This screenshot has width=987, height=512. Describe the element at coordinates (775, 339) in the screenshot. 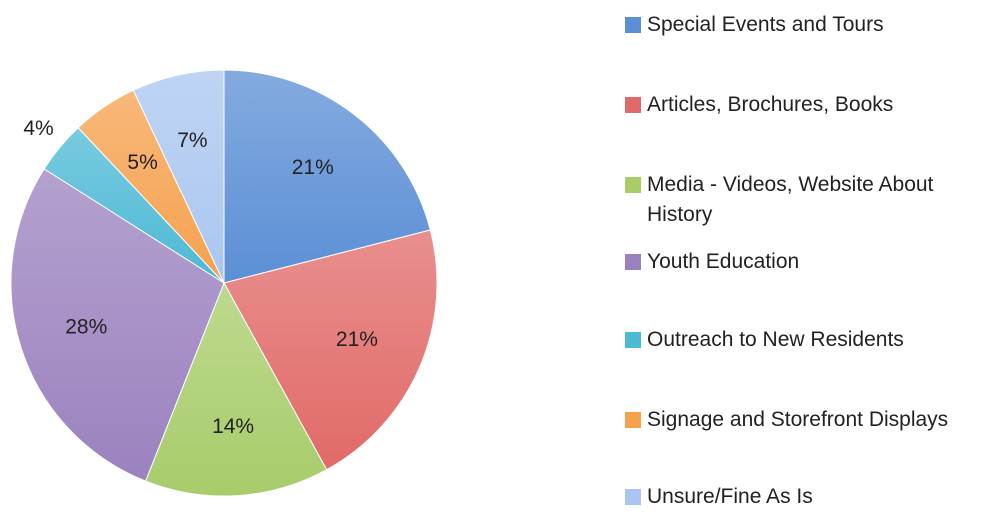

I see `legend-label: Outreach to New Residents` at that location.